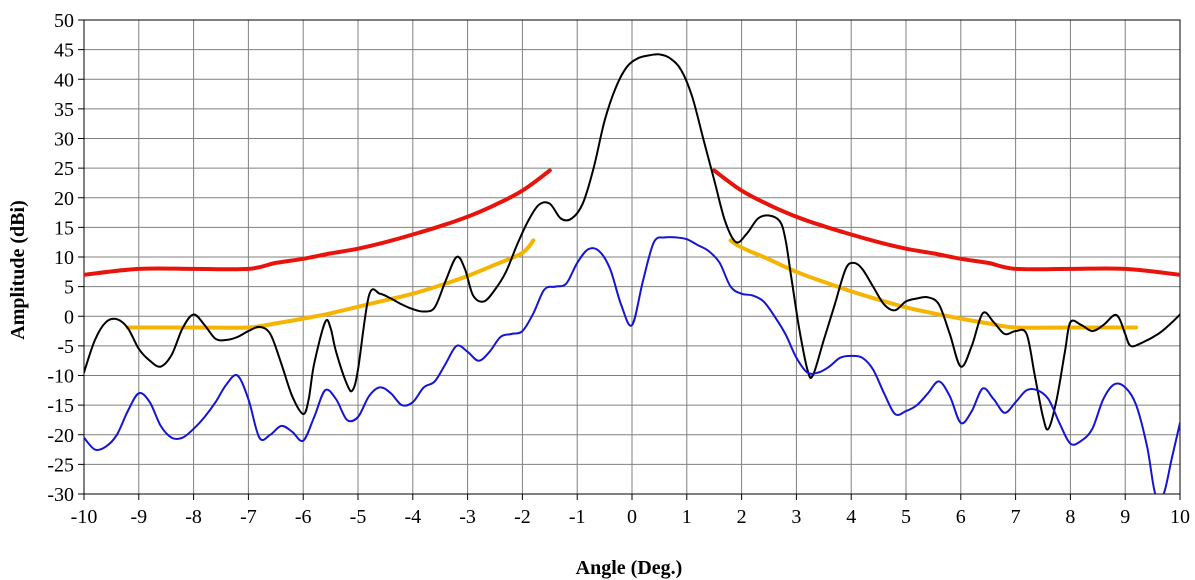  What do you see at coordinates (742, 517) in the screenshot?
I see `x-tick-label: 2` at bounding box center [742, 517].